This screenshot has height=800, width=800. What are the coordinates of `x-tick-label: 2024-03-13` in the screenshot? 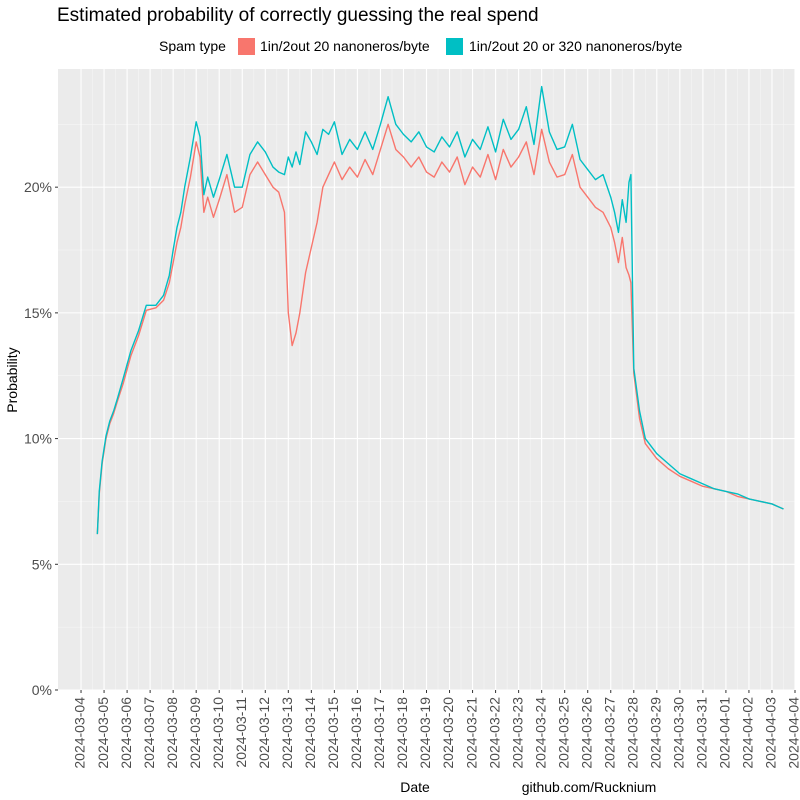 It's located at (287, 733).